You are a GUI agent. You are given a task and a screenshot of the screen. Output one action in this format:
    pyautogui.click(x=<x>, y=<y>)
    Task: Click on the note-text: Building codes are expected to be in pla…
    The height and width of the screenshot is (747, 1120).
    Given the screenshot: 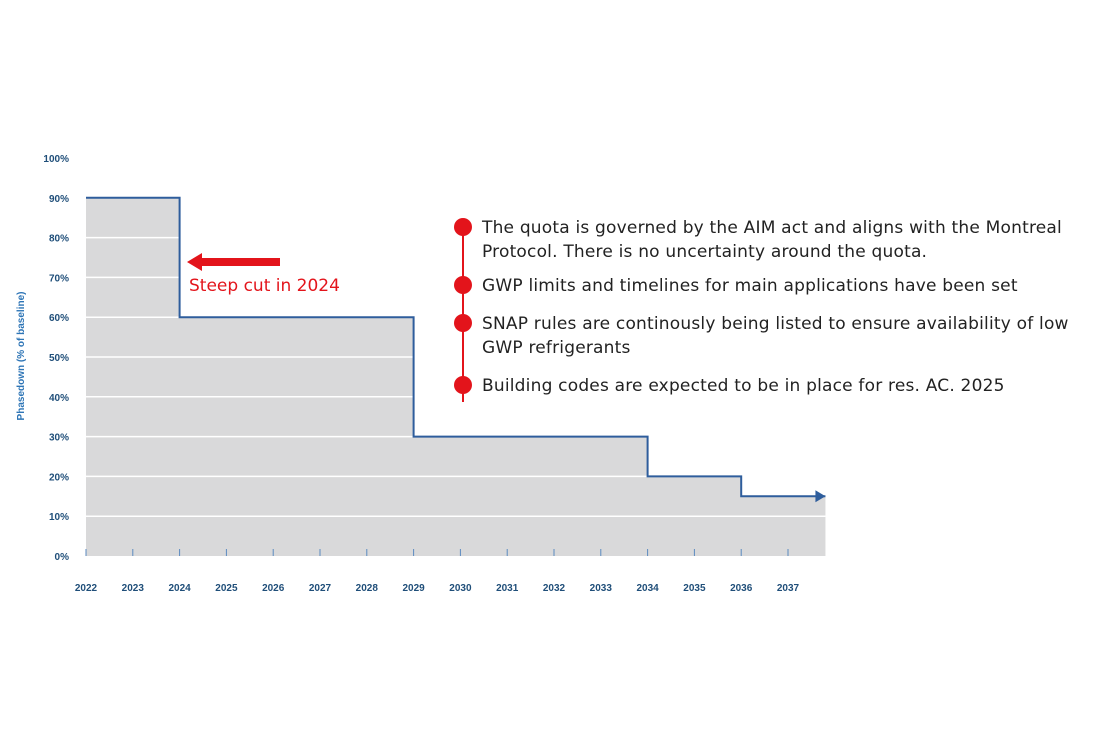 What is the action you would take?
    pyautogui.click(x=743, y=386)
    